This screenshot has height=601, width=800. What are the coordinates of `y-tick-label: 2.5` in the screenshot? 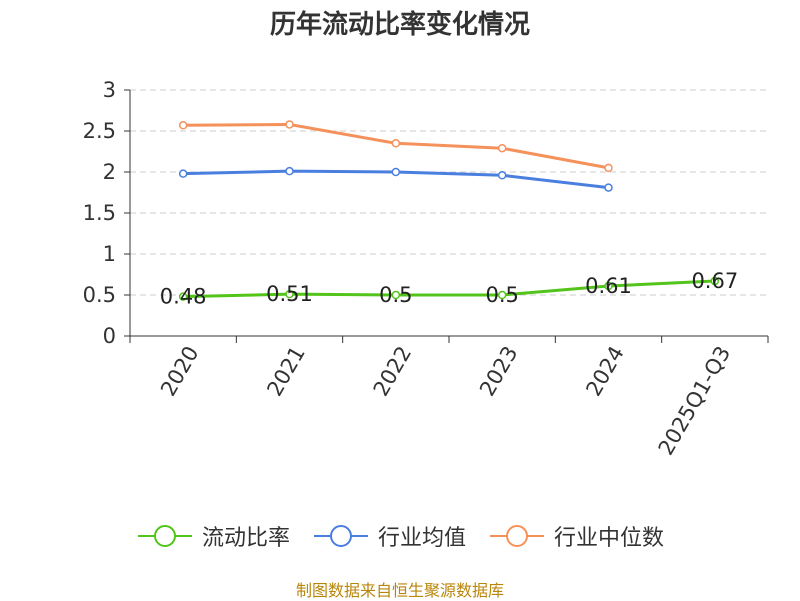 It's located at (99, 131).